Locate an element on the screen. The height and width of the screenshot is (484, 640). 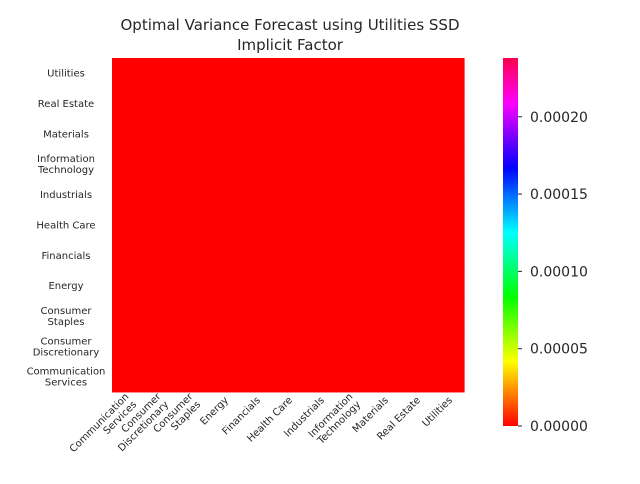
row-label: Industrials is located at coordinates (66, 195).